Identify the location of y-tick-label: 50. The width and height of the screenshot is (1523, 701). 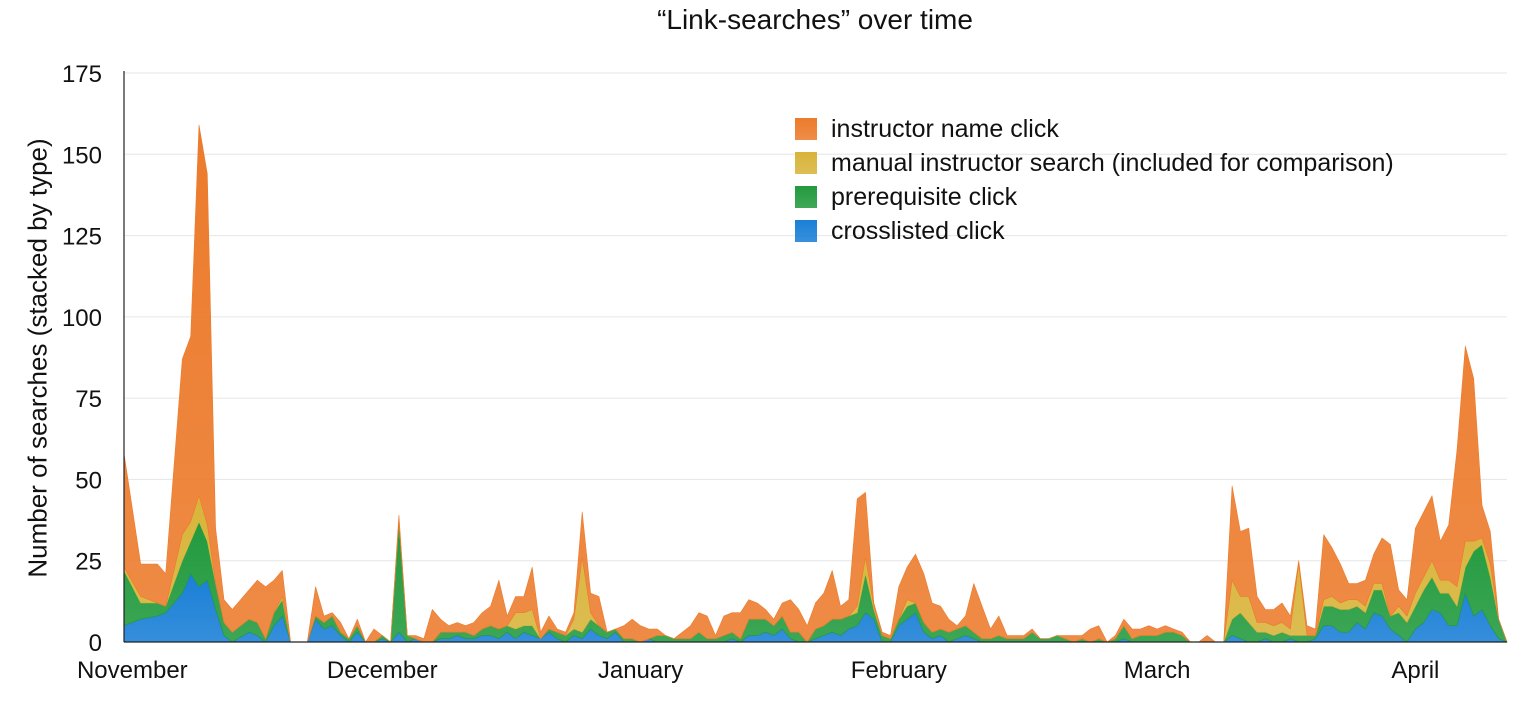
(88, 480).